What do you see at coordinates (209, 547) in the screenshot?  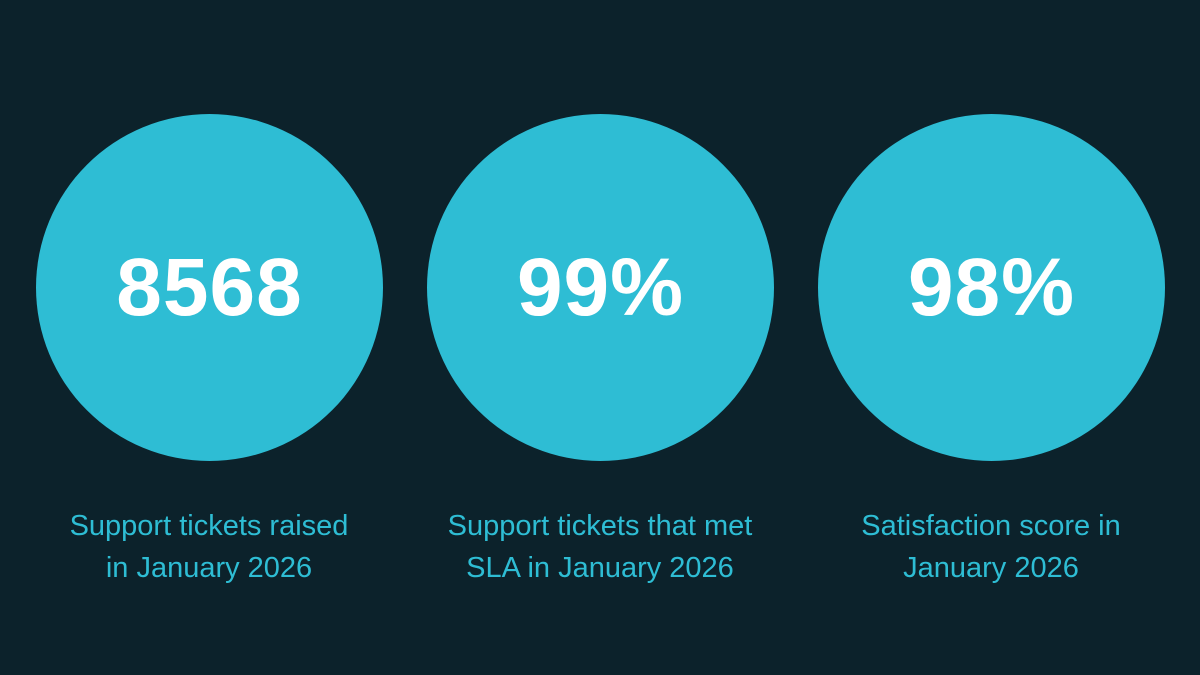 I see `stat-caption: Support tickets raised in January 2026` at bounding box center [209, 547].